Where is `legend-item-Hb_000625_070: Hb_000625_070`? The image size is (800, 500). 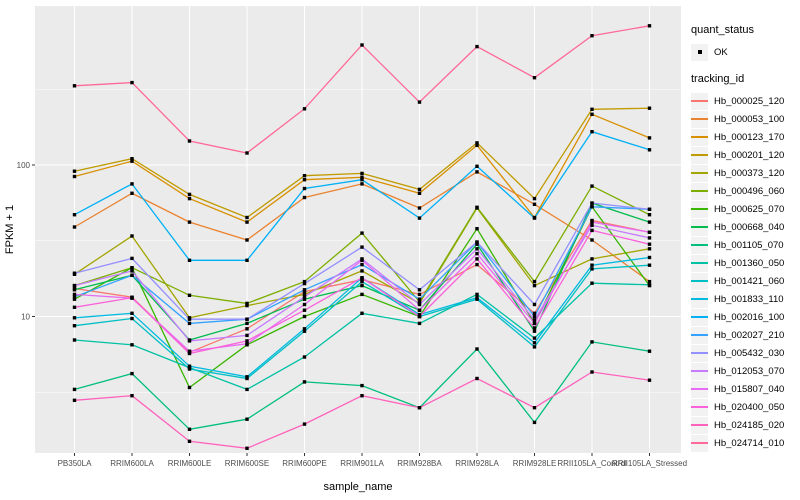 legend-item-Hb_000625_070: Hb_000625_070 is located at coordinates (745, 209).